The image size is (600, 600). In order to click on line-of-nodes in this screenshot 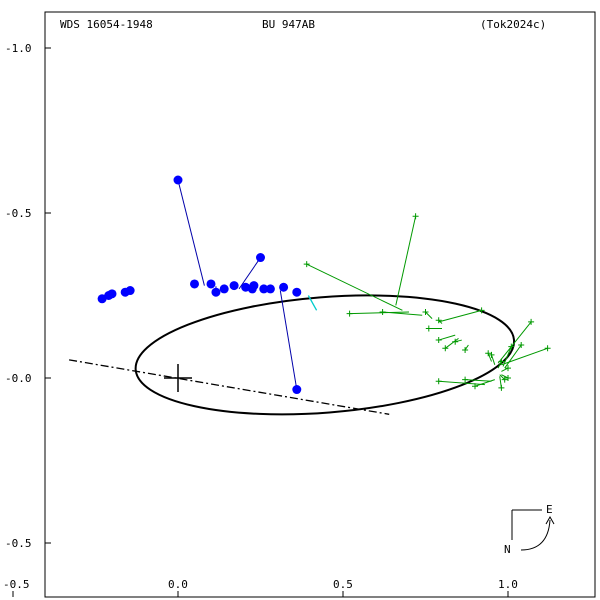, I will do `click(229, 387)`.